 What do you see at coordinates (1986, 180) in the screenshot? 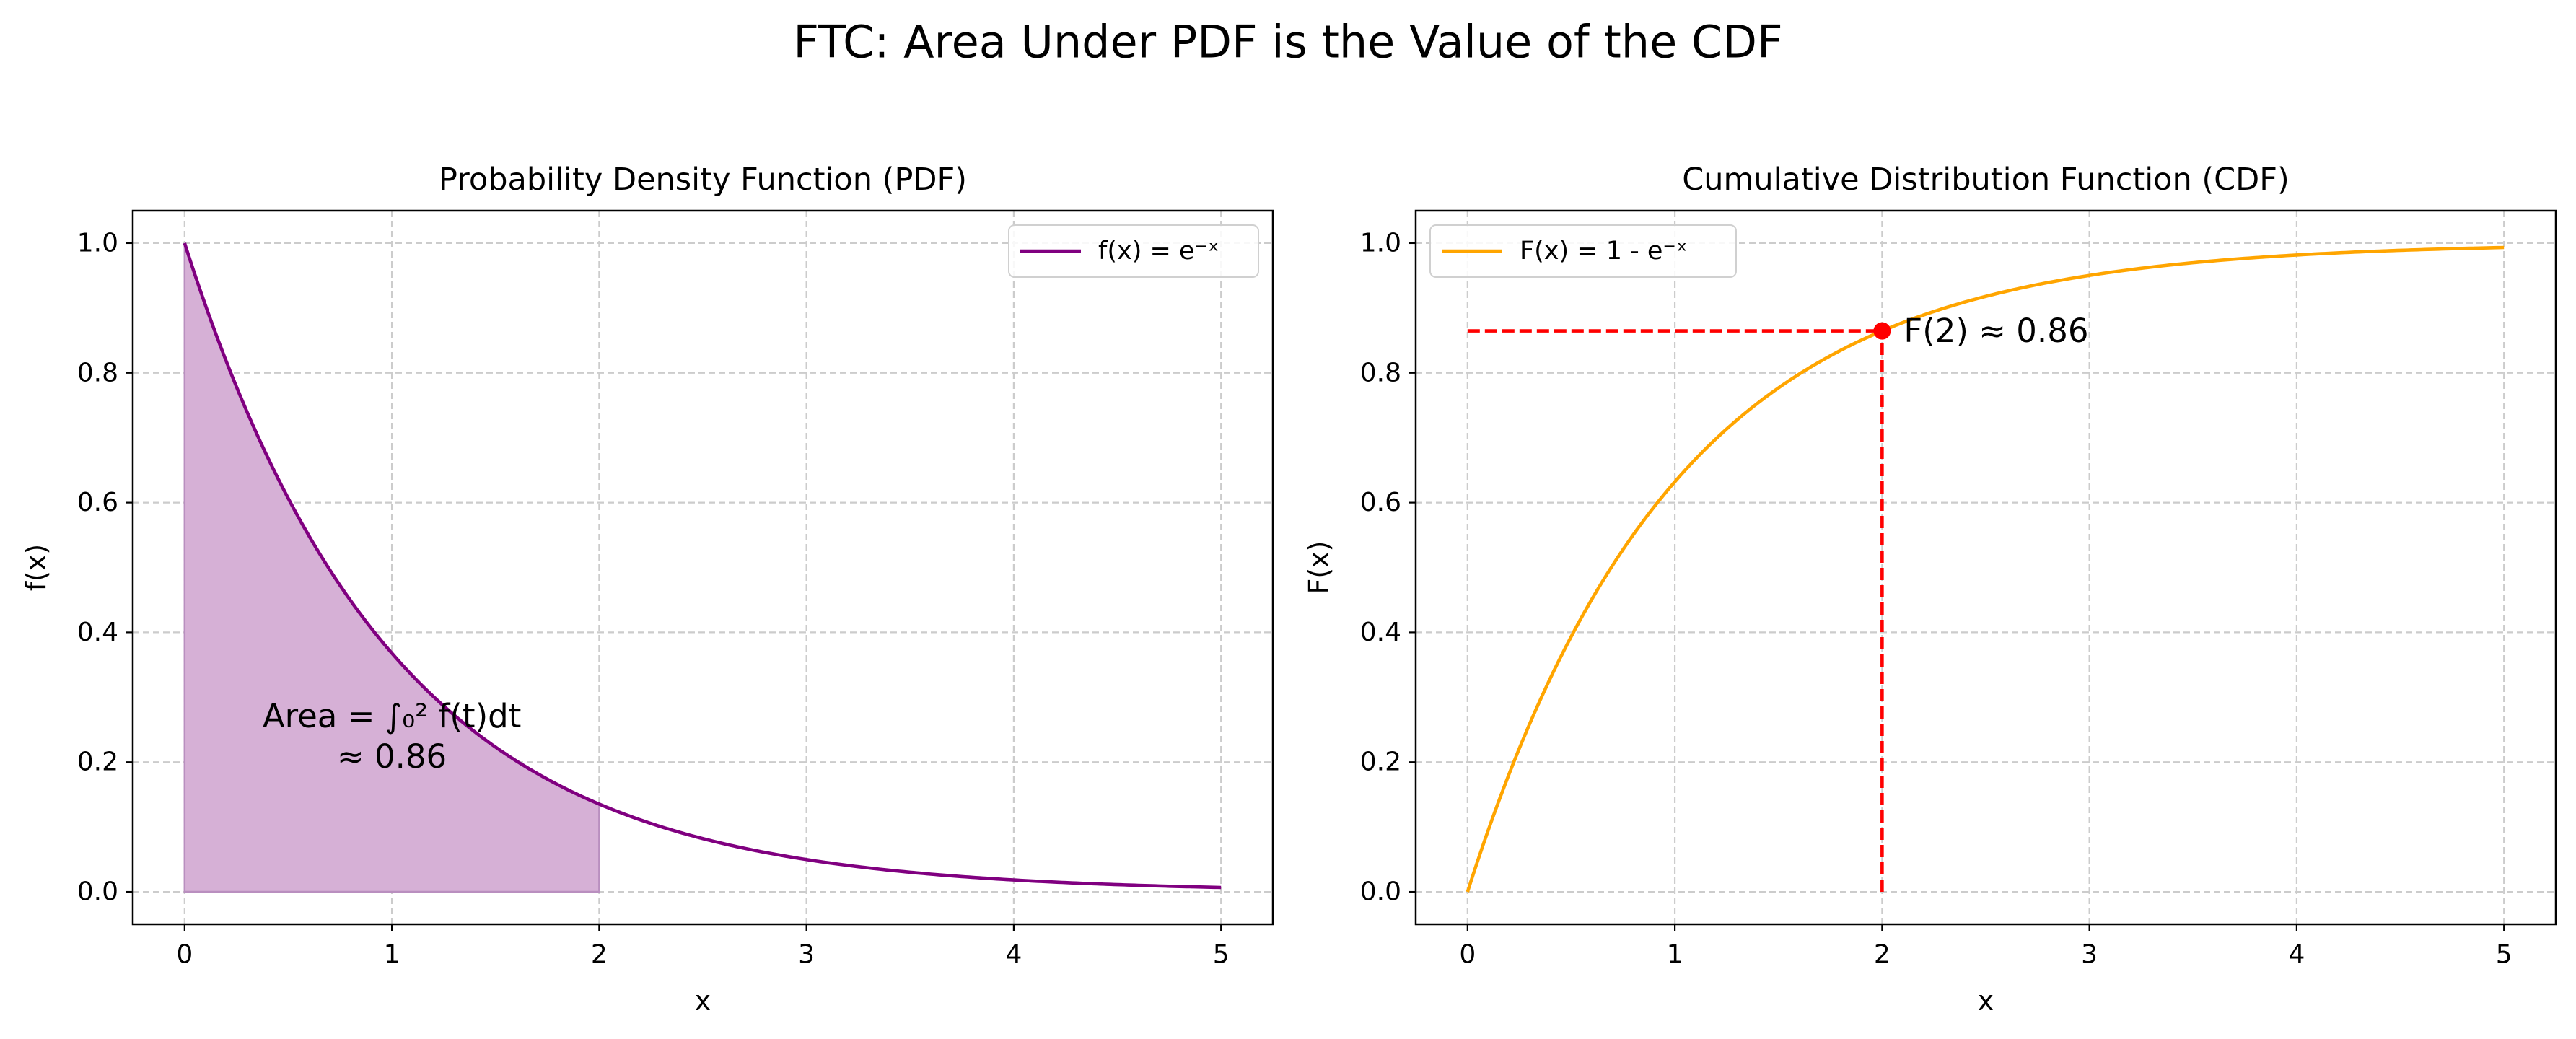
I see `chart-title: Cumulative Distribution Function (CDF)` at bounding box center [1986, 180].